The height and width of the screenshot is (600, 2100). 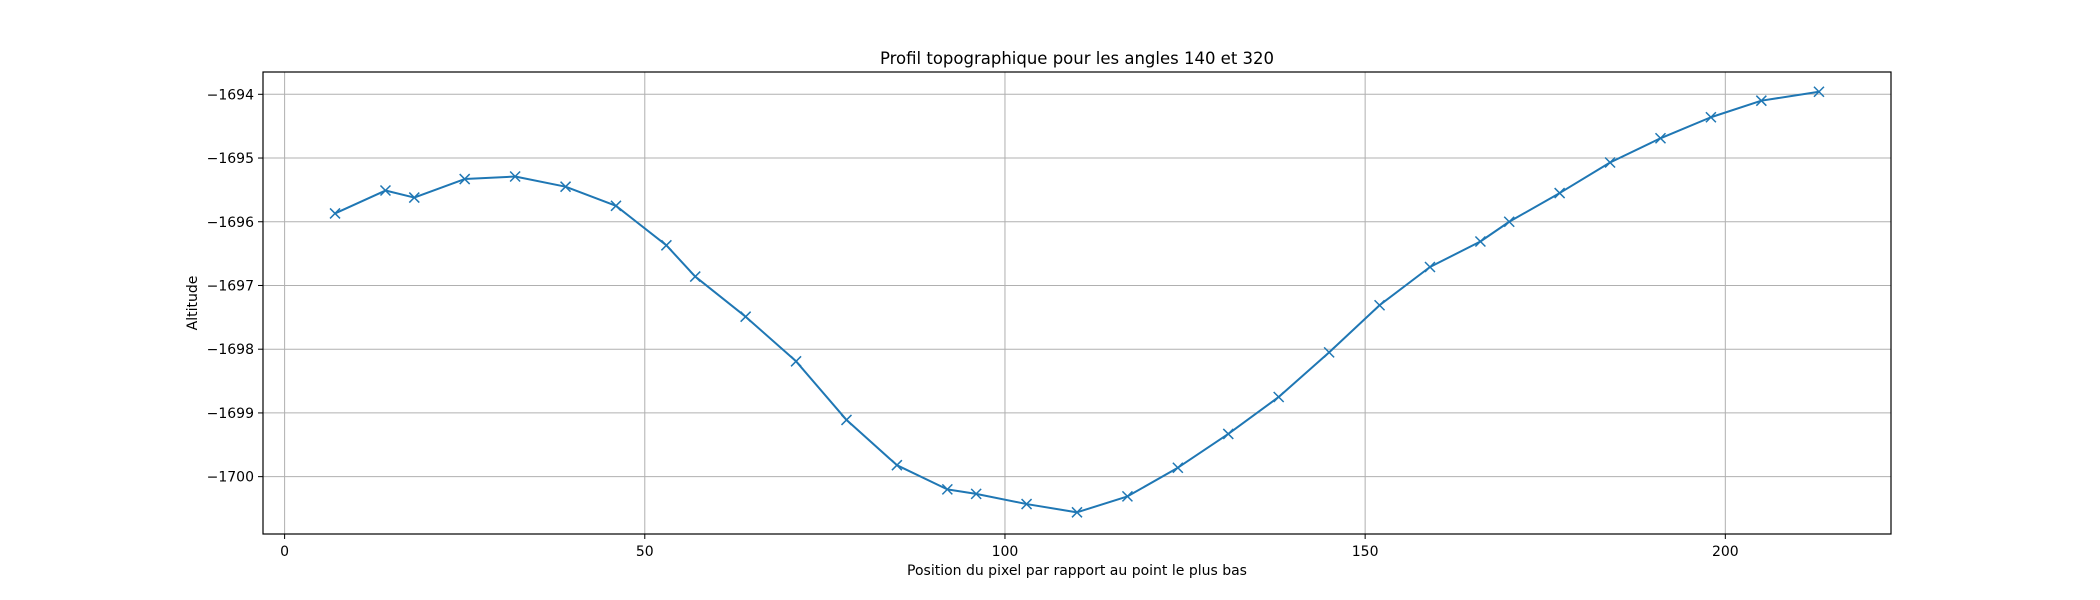 I want to click on y-tick-label: −1697, so click(x=230, y=286).